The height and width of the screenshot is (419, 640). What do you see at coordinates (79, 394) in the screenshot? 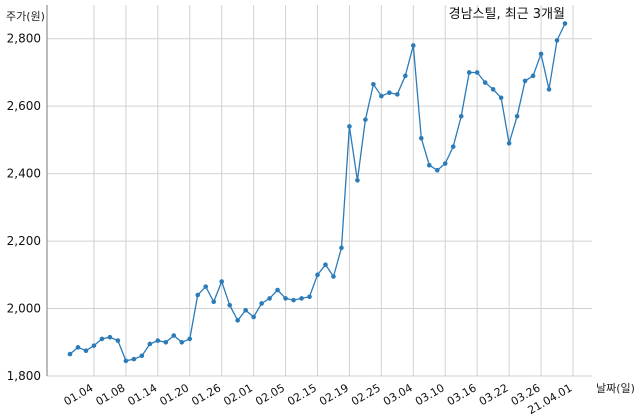
I see `x-tick-label: 01.04` at bounding box center [79, 394].